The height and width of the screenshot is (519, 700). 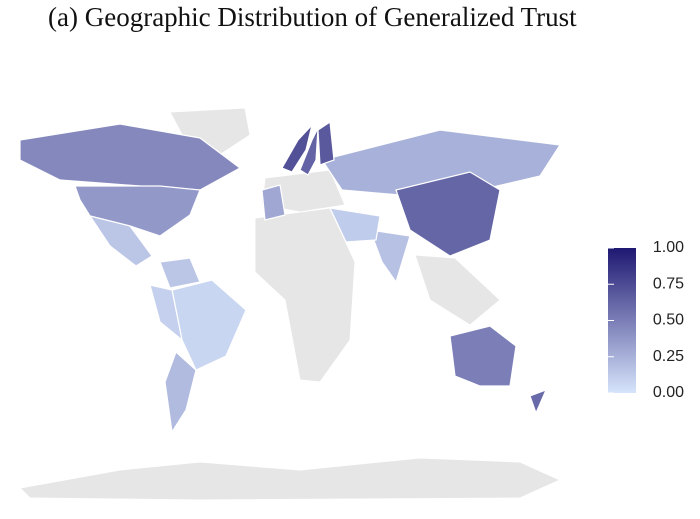 I want to click on legend-label: 1.00, so click(x=668, y=247).